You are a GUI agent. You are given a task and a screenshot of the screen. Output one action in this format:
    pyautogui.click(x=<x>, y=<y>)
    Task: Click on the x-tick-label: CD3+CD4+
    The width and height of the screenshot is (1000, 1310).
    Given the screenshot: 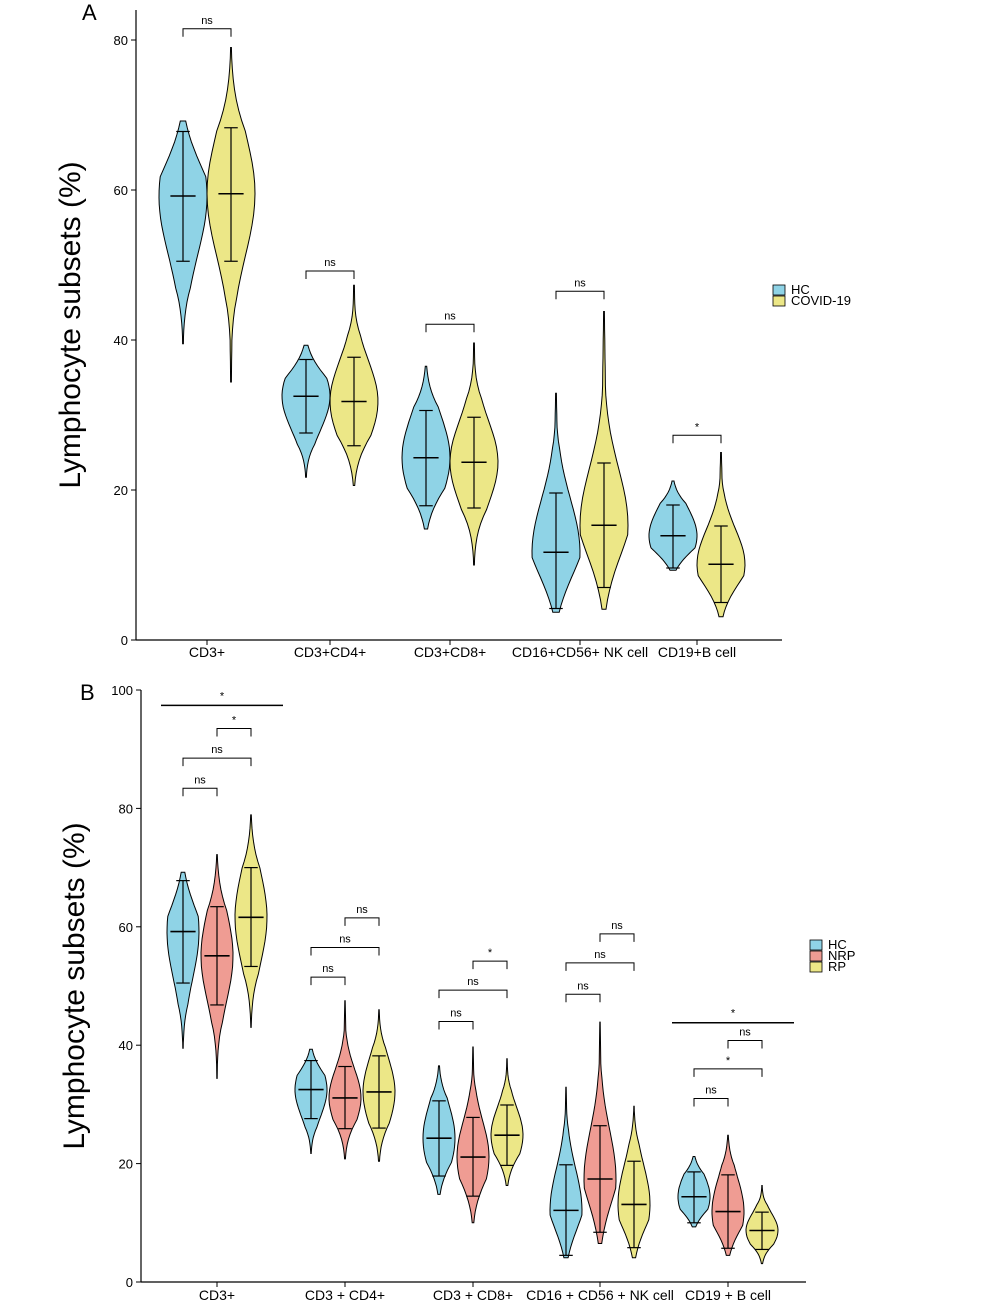 What is the action you would take?
    pyautogui.click(x=330, y=652)
    